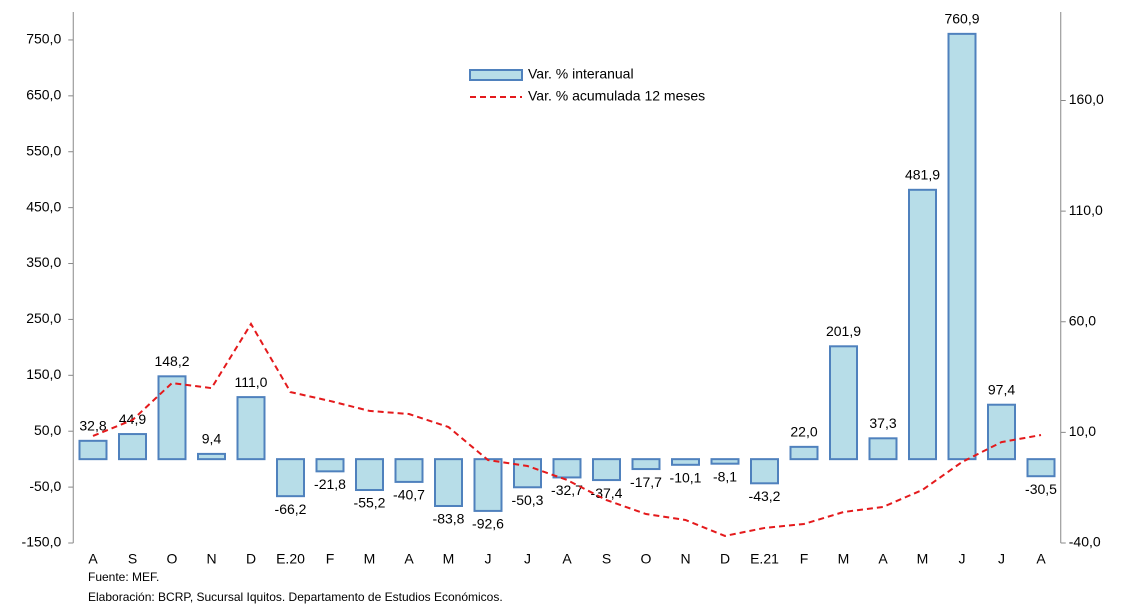 This screenshot has height=605, width=1123. I want to click on y-tick-label: 150,0, so click(43, 374).